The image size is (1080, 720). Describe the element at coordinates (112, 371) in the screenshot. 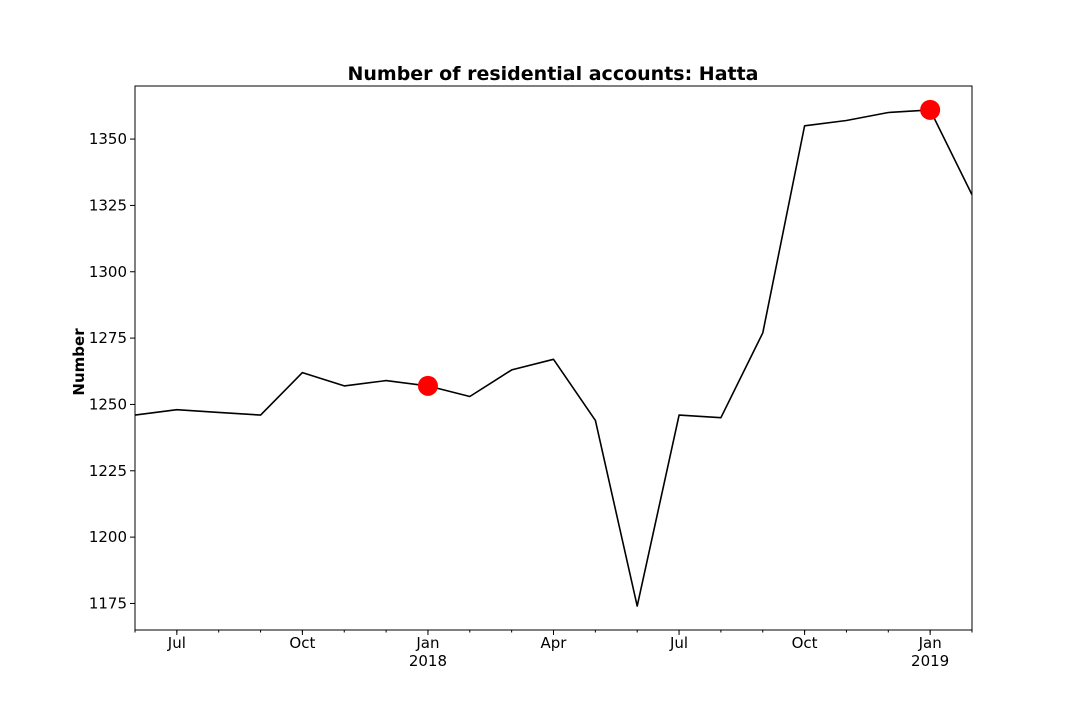

I see `y-axis: 1175 1200 1225 1250 1275 1300 1325 1350` at that location.